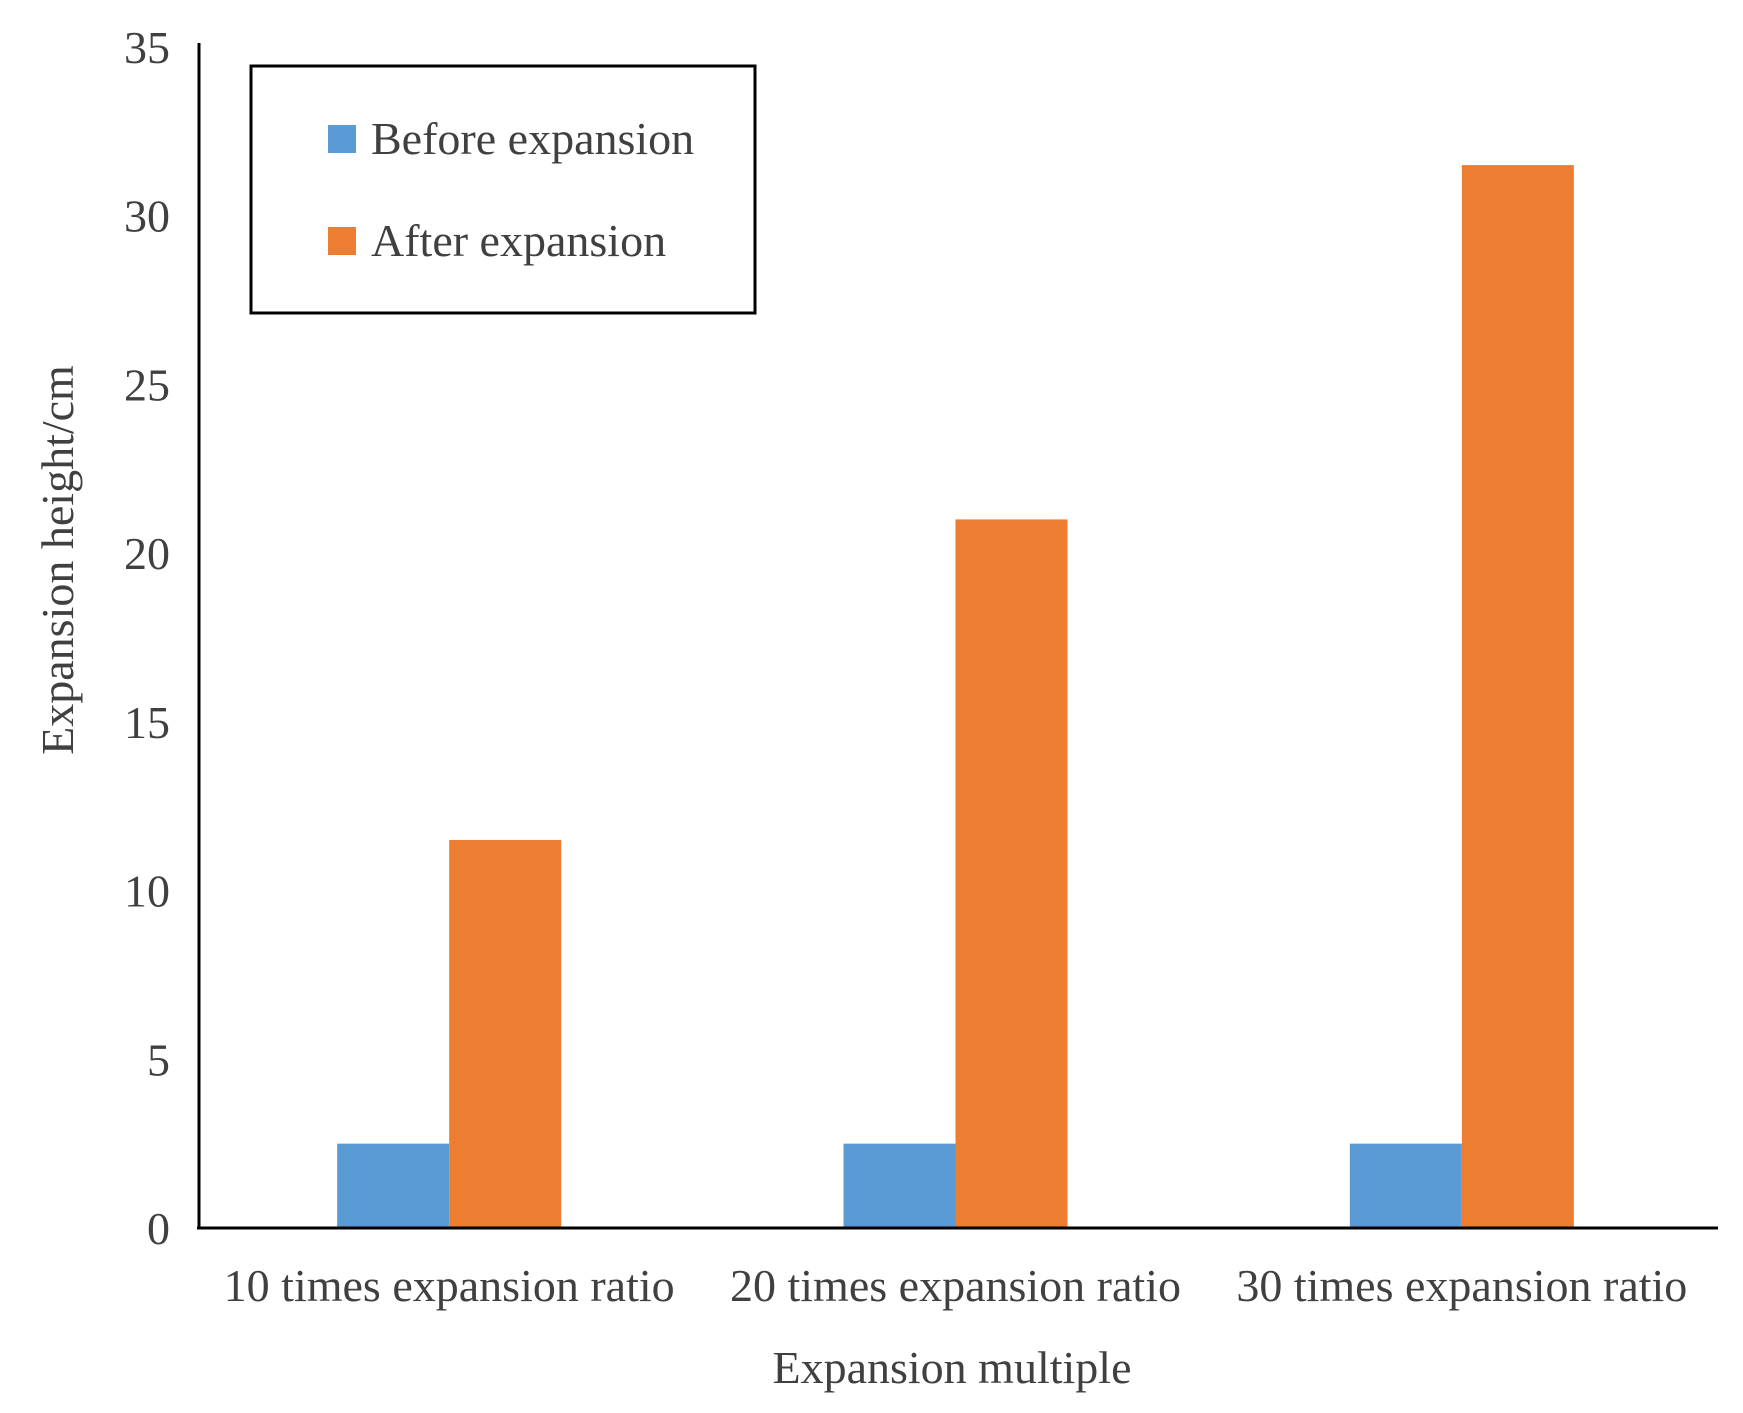 Image resolution: width=1743 pixels, height=1413 pixels. I want to click on y-axis-ticks: 0 5 10 15 20 25 30 35, so click(147, 638).